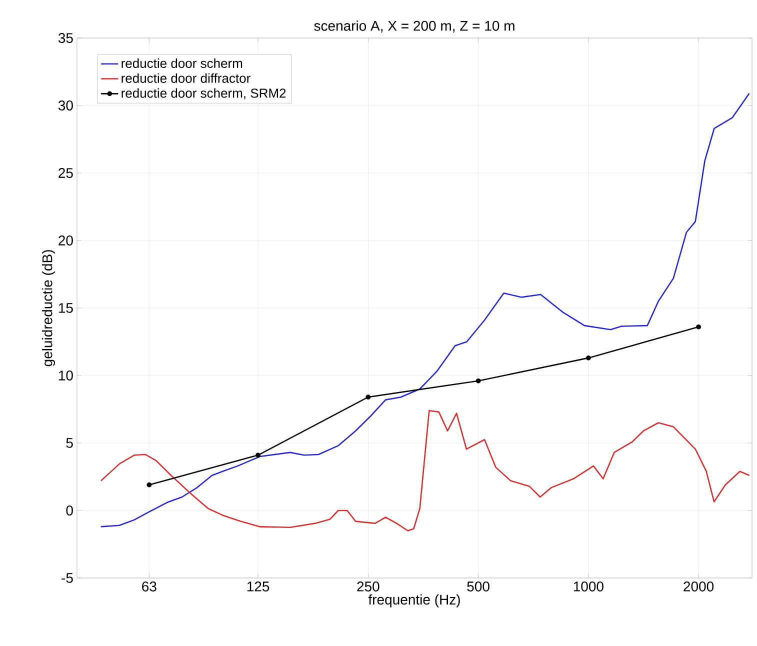  Describe the element at coordinates (69, 443) in the screenshot. I see `y-tick-label: 5` at that location.